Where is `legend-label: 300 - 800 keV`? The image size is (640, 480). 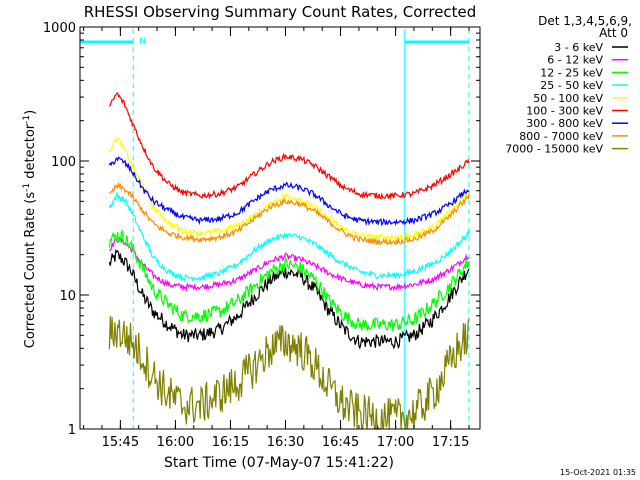 legend-label: 300 - 800 keV is located at coordinates (564, 123).